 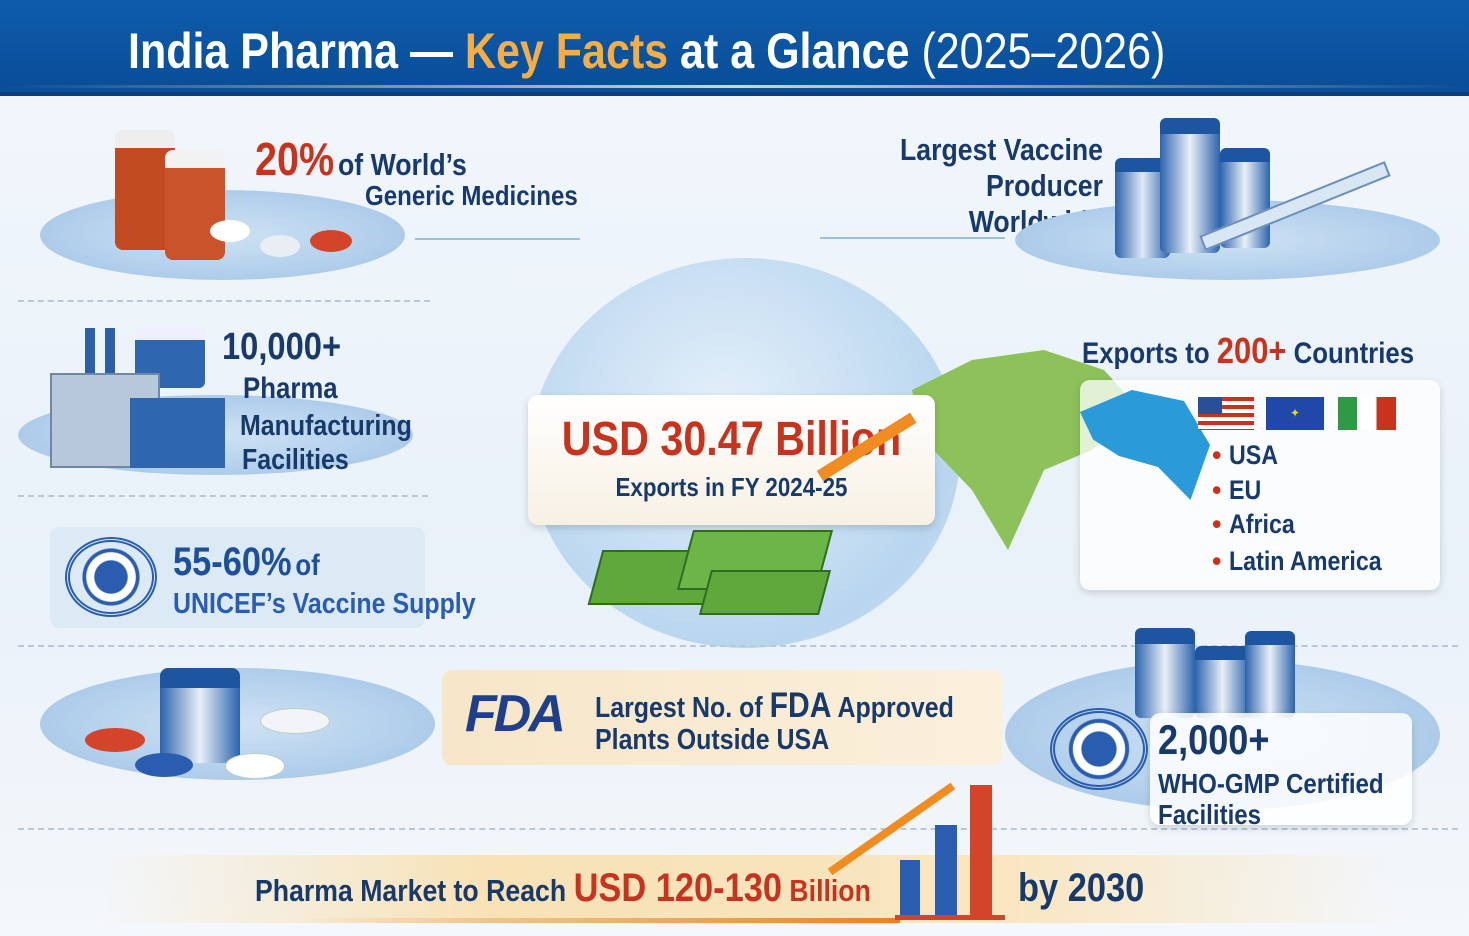 I want to click on italy-flag-icon, so click(x=1367, y=413).